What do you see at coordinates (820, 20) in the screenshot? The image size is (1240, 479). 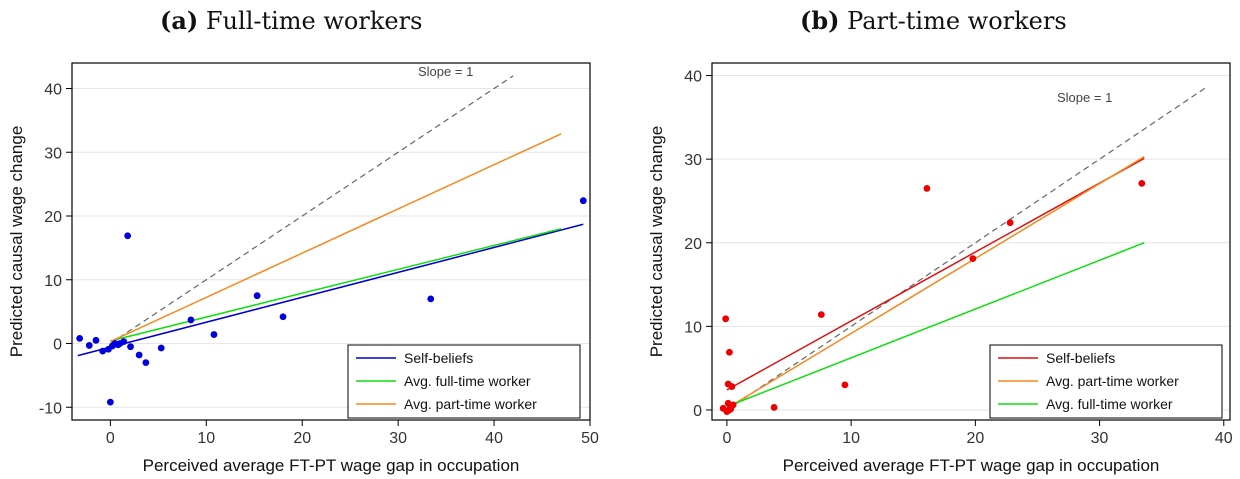 I see `panel-label-b: (b)` at bounding box center [820, 20].